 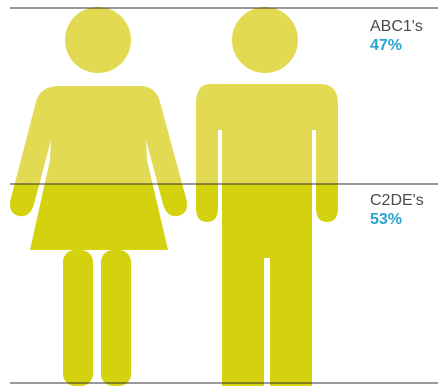 What do you see at coordinates (396, 26) in the screenshot?
I see `segment-label-abc1: ABC1's` at bounding box center [396, 26].